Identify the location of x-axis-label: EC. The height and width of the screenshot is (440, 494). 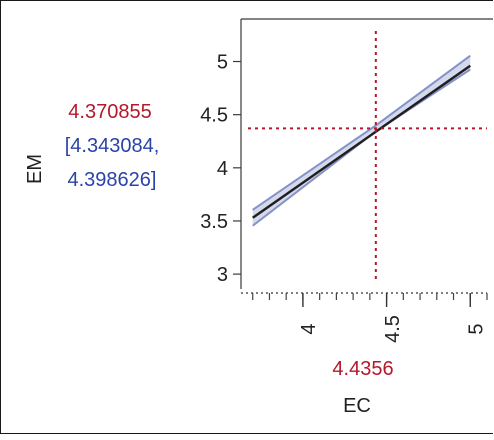
(357, 406).